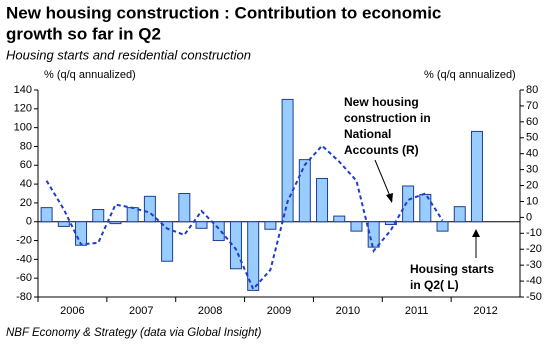 This screenshot has height=348, width=556. I want to click on y2-tick-label: -20, so click(534, 249).